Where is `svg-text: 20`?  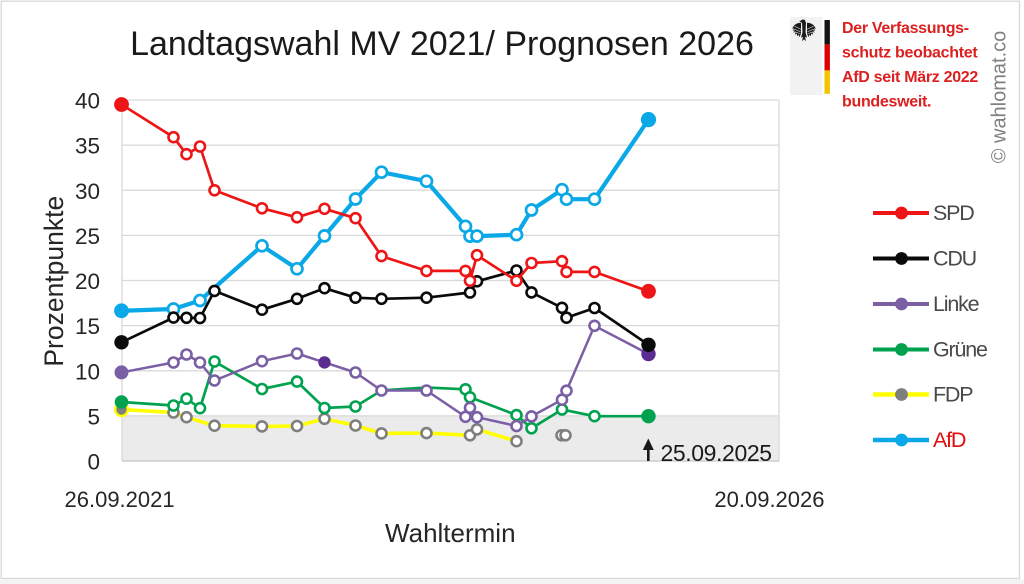 svg-text: 20 is located at coordinates (87, 281).